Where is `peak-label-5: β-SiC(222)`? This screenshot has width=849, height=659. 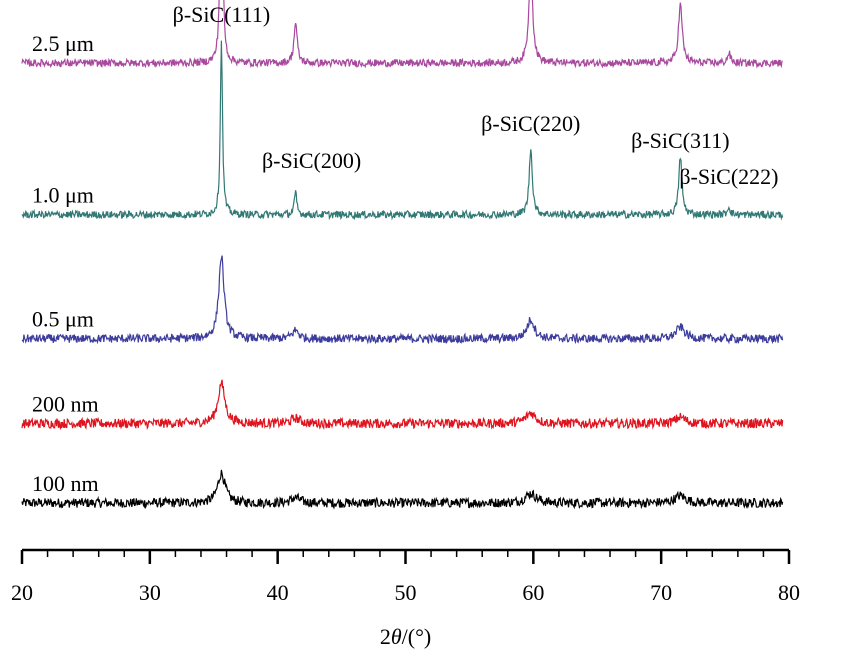
peak-label-5: β-SiC(222) is located at coordinates (728, 176).